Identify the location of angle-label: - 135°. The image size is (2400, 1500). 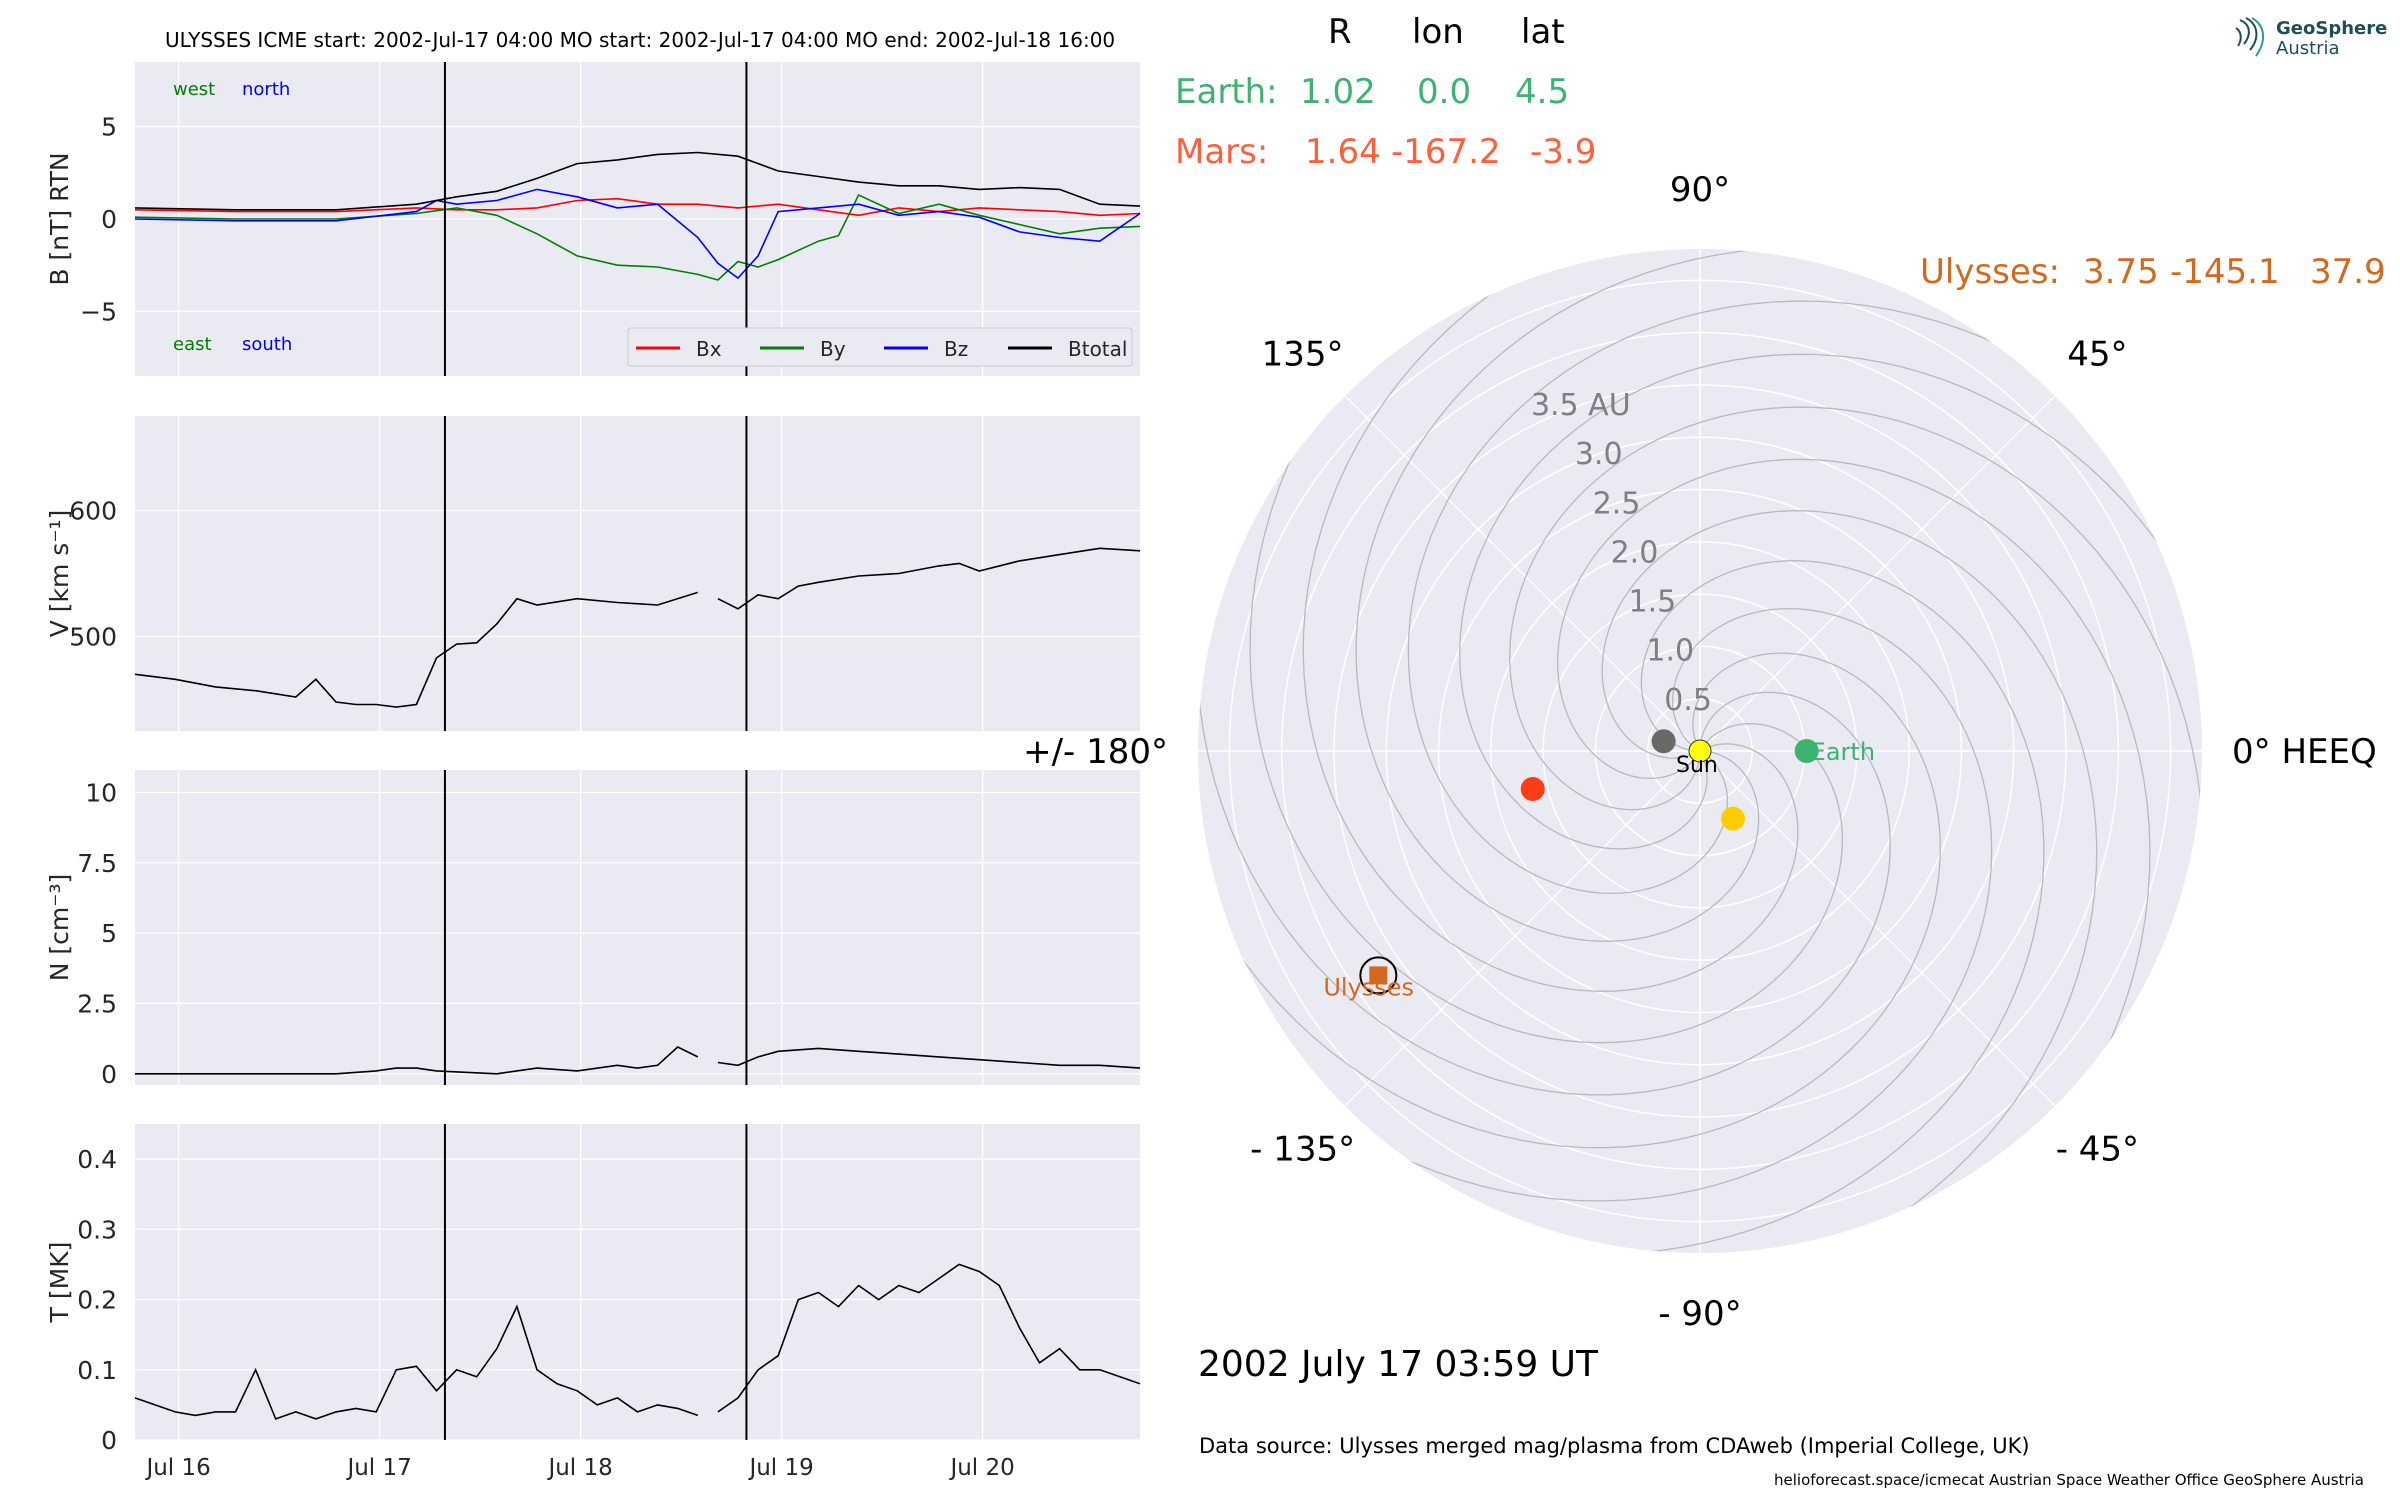
(1302, 1149).